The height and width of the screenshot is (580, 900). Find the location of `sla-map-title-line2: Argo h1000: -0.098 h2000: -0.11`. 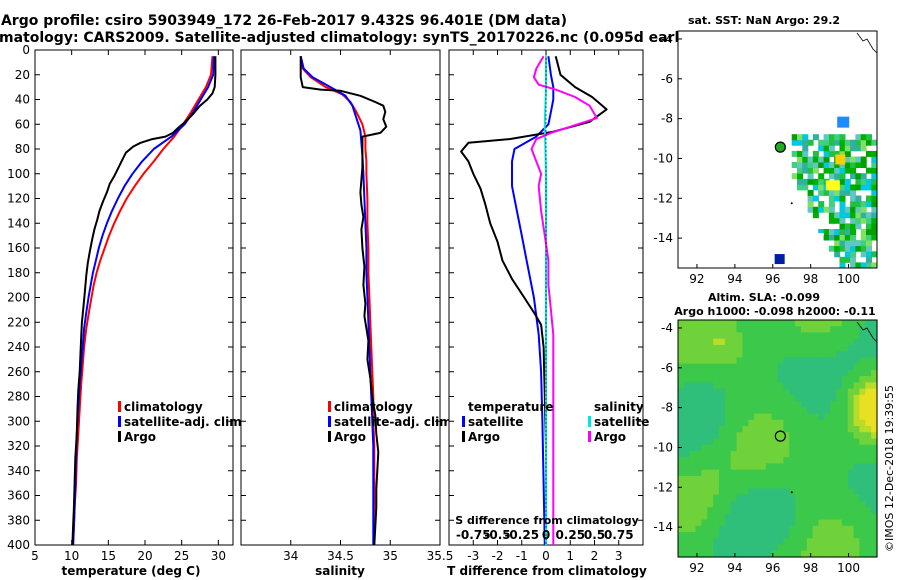

sla-map-title-line2: Argo h1000: -0.098 h2000: -0.11 is located at coordinates (774, 311).